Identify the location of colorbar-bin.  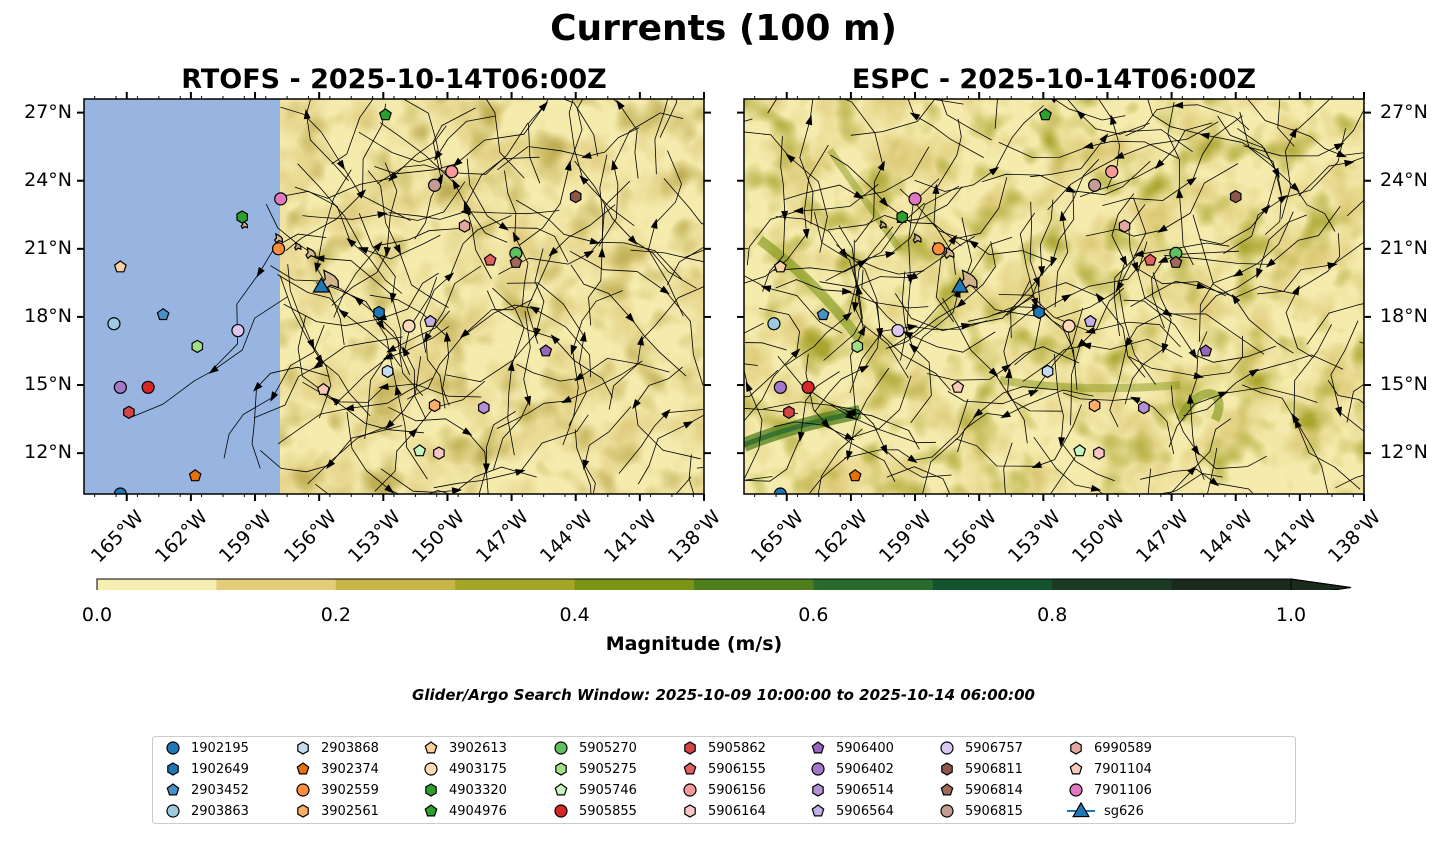
(1112, 584).